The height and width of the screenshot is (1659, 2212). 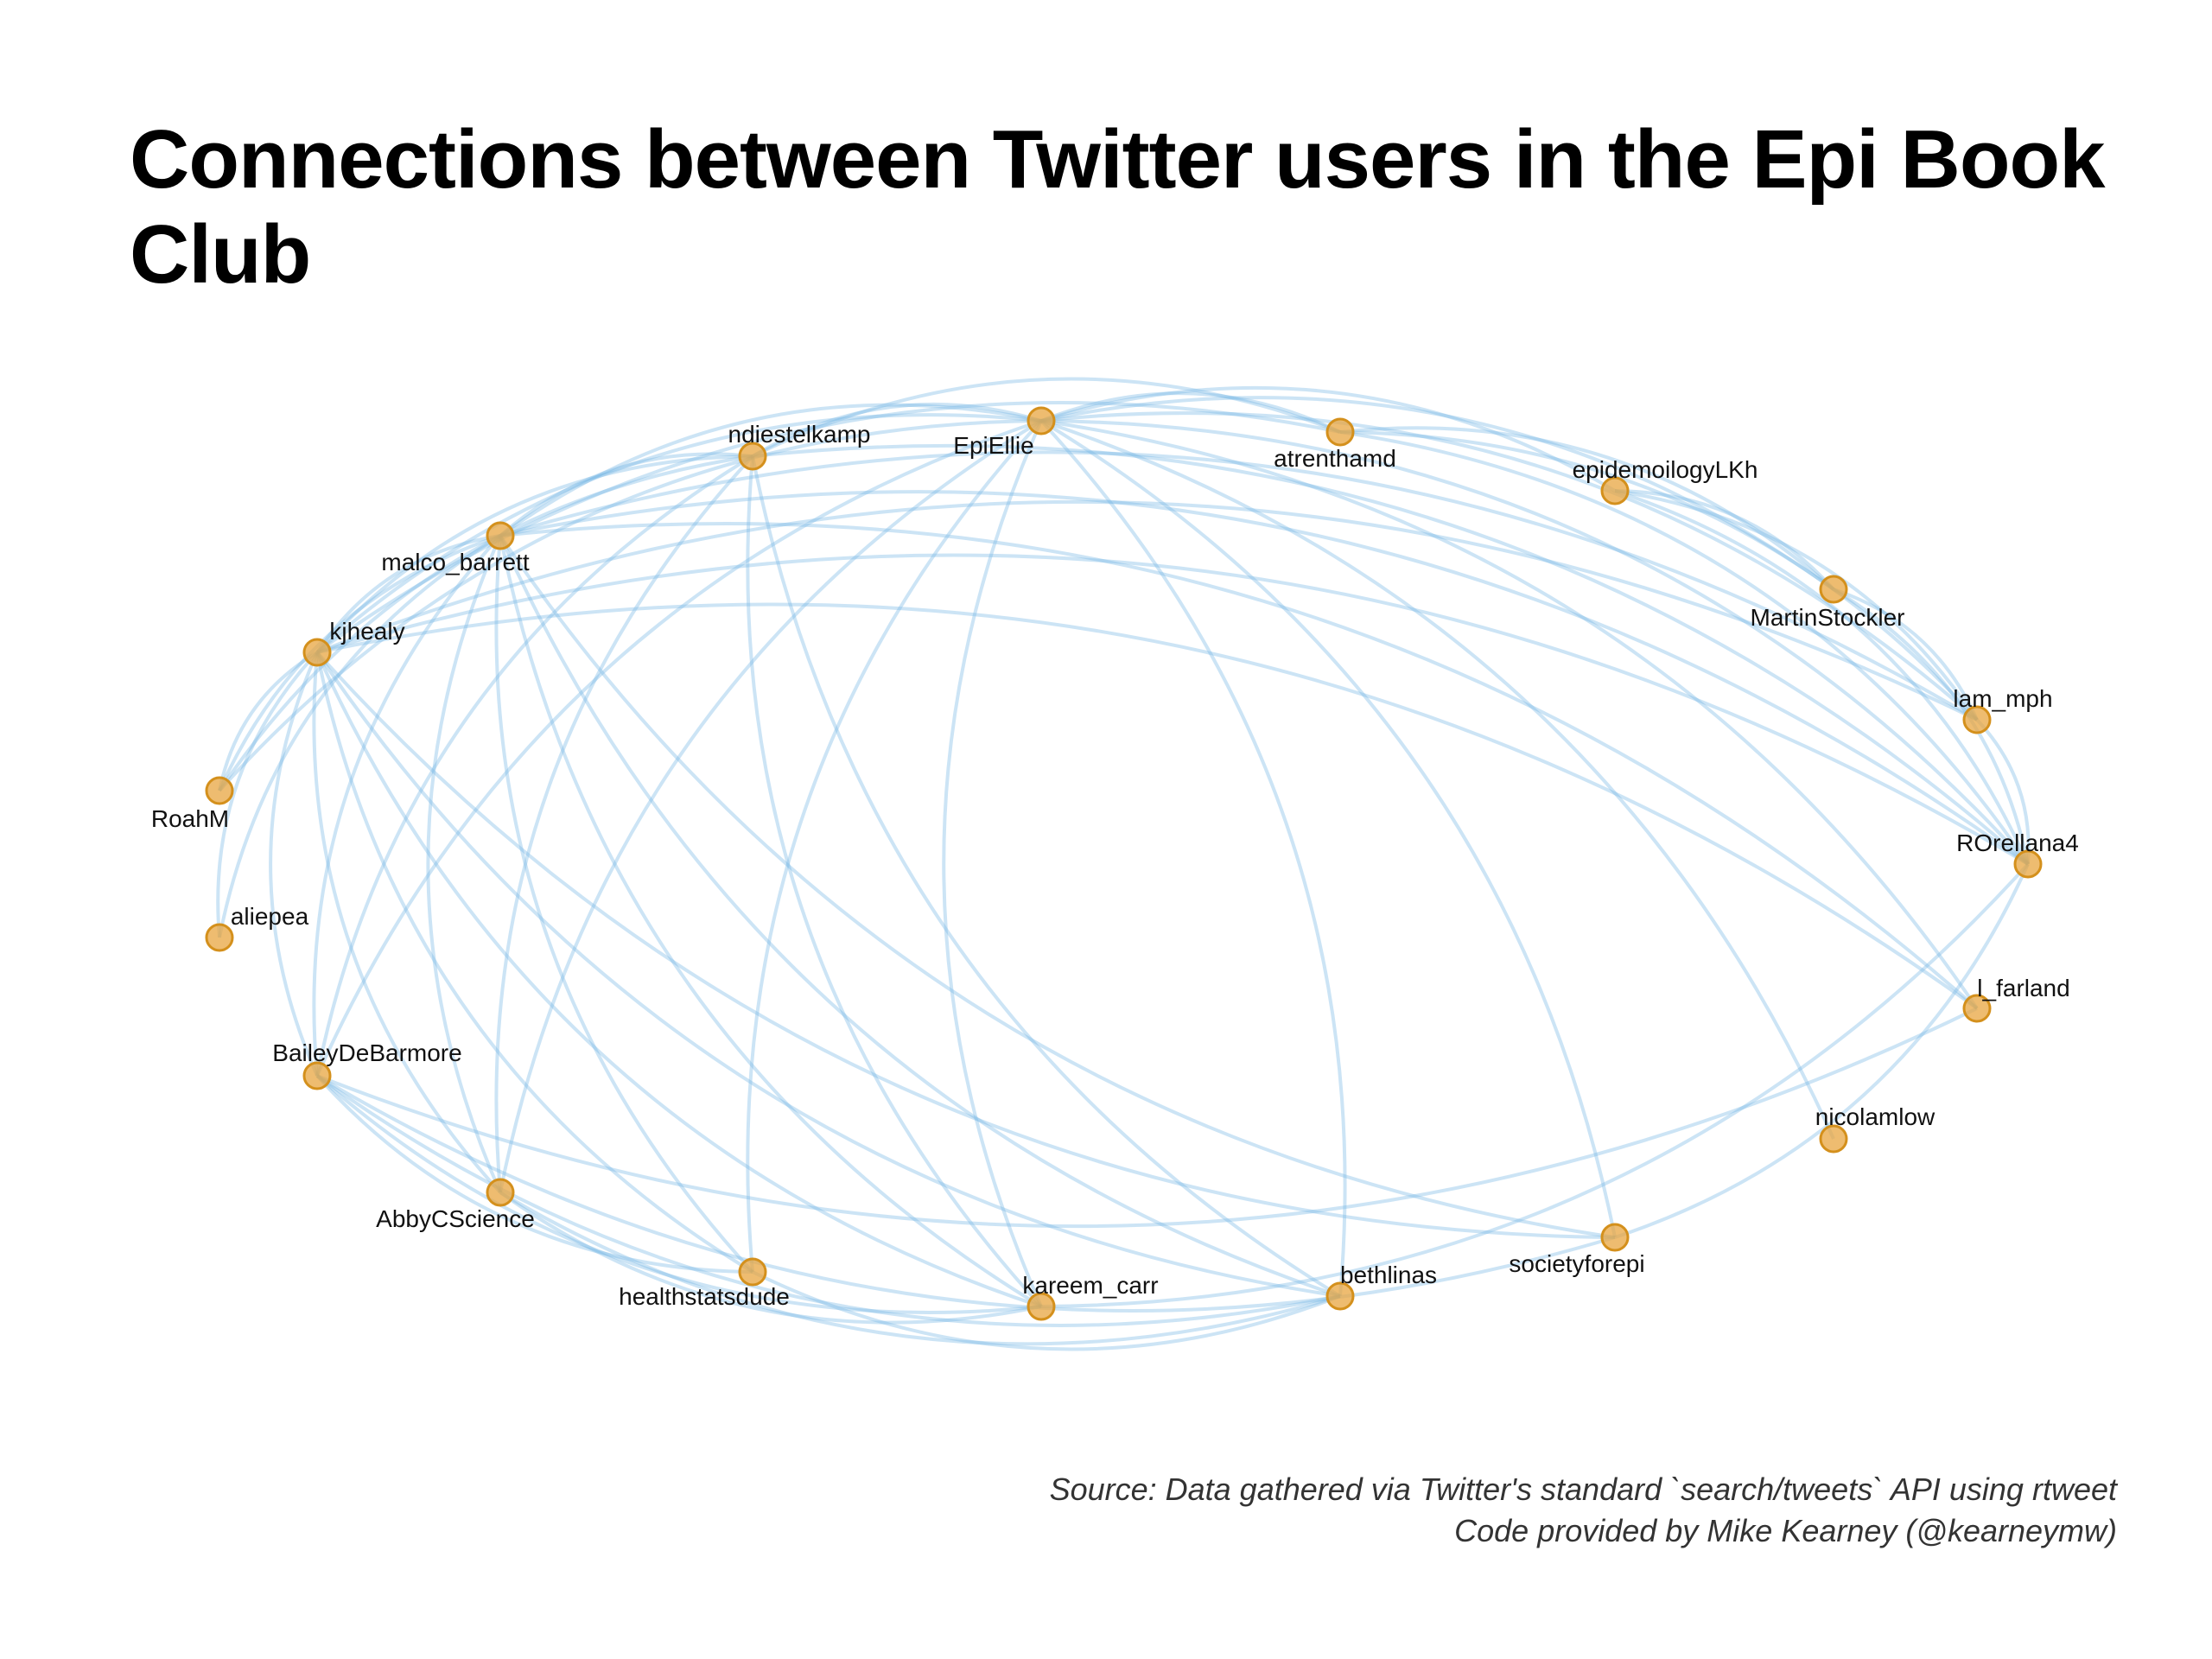 What do you see at coordinates (1822, 677) in the screenshot?
I see `edge-epidemoilogyLKh-ROrellana4` at bounding box center [1822, 677].